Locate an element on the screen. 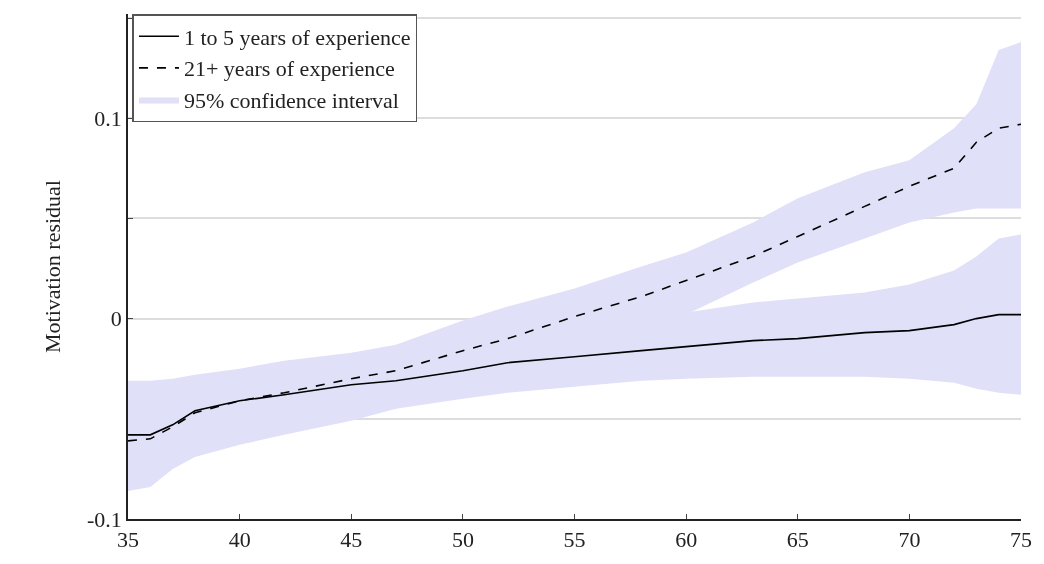 The height and width of the screenshot is (564, 1044). legend-label: 21+ years of experience is located at coordinates (289, 69).